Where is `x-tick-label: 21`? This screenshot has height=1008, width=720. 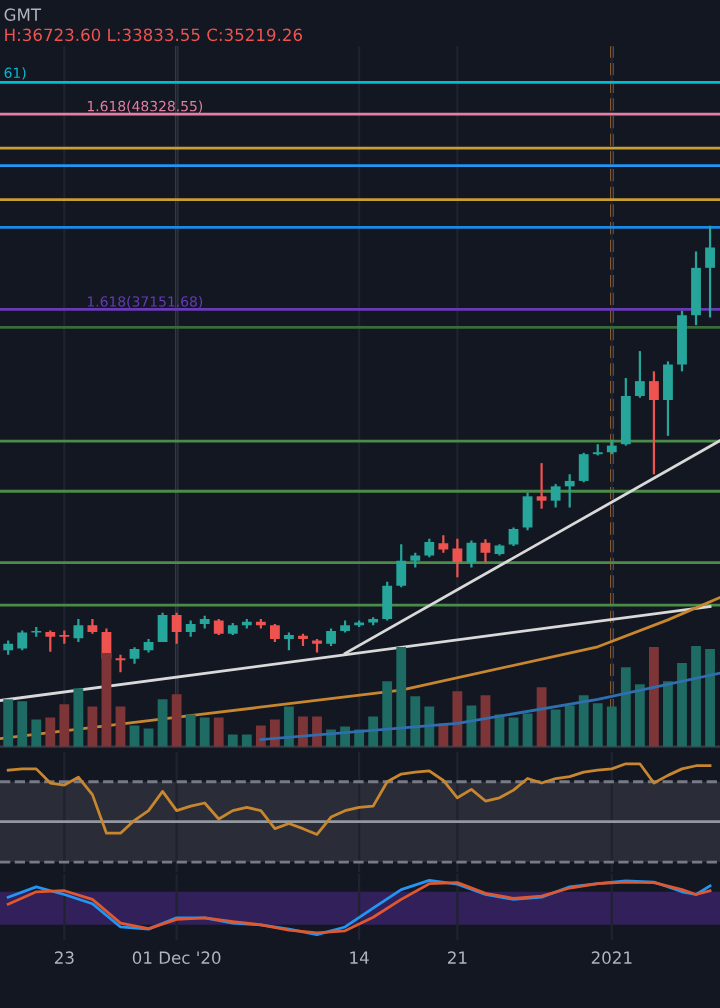 x-tick-label: 21 is located at coordinates (457, 957).